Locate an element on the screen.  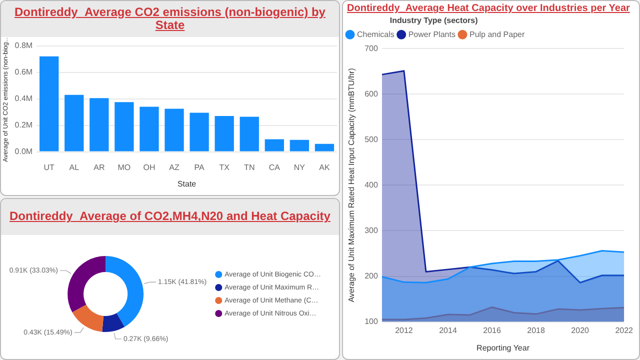
x-tick-label: 2016 is located at coordinates (492, 330).